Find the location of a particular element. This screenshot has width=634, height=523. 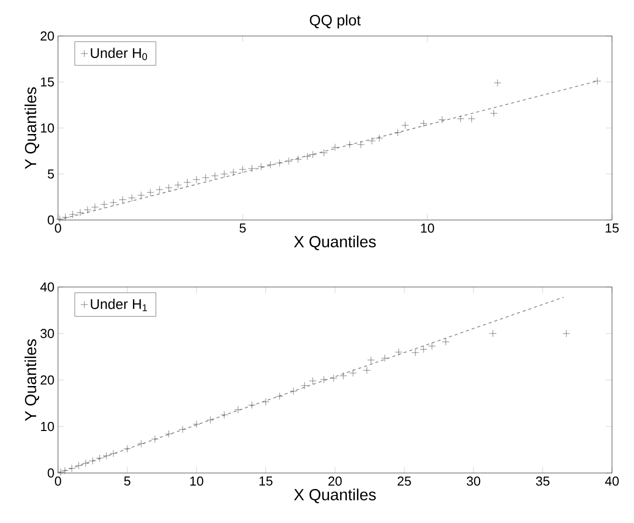

legend-label: Under H$_{1}$ is located at coordinates (118, 305).